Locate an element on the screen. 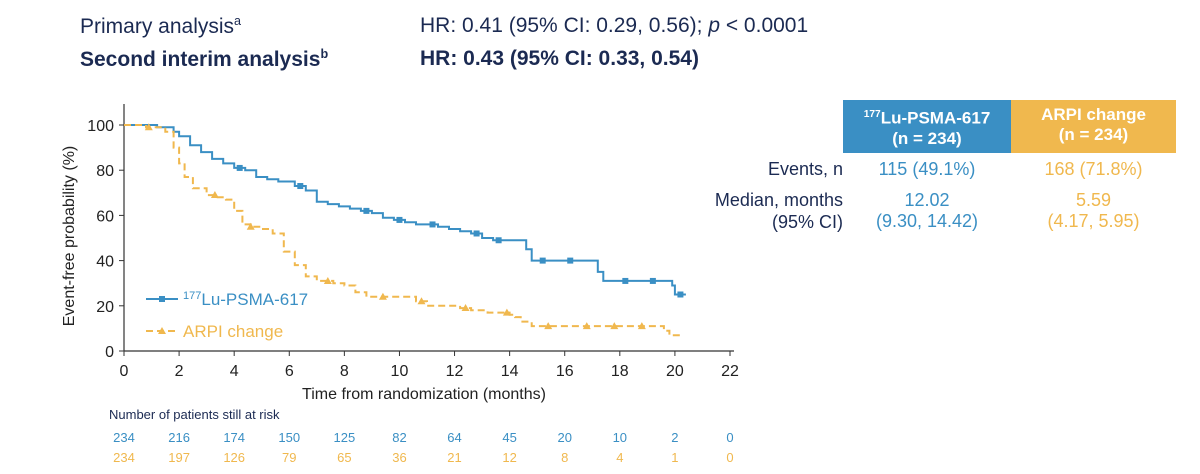 This screenshot has height=474, width=1200. risk-value-lu: 125 is located at coordinates (345, 437).